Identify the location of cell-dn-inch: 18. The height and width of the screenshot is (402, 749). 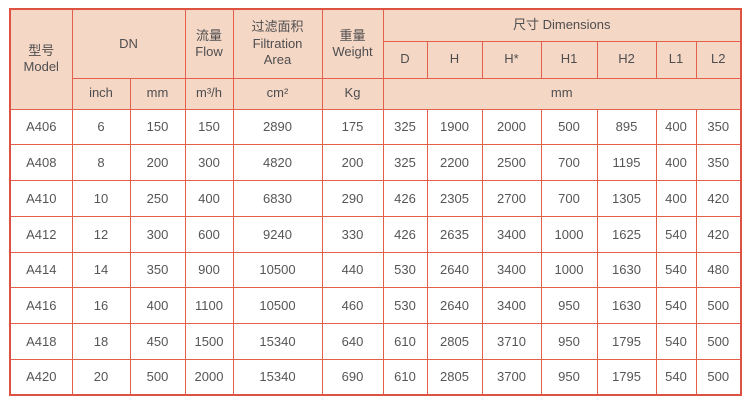
(101, 341).